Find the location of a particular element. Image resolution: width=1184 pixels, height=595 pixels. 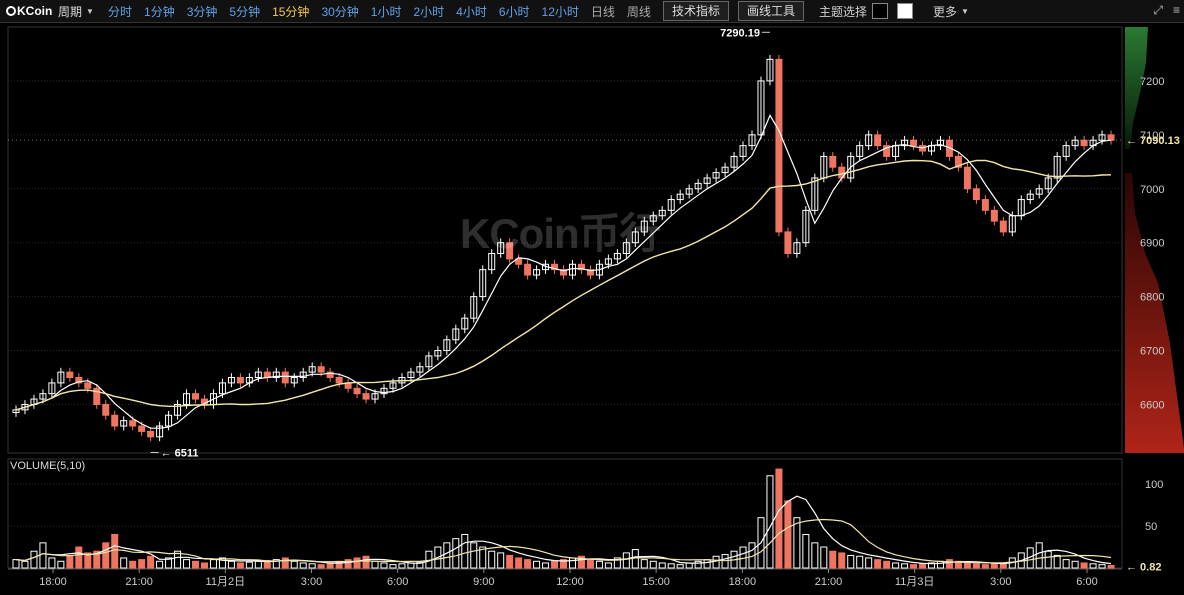

volume-title: VOLUME(5,10) is located at coordinates (47, 466).